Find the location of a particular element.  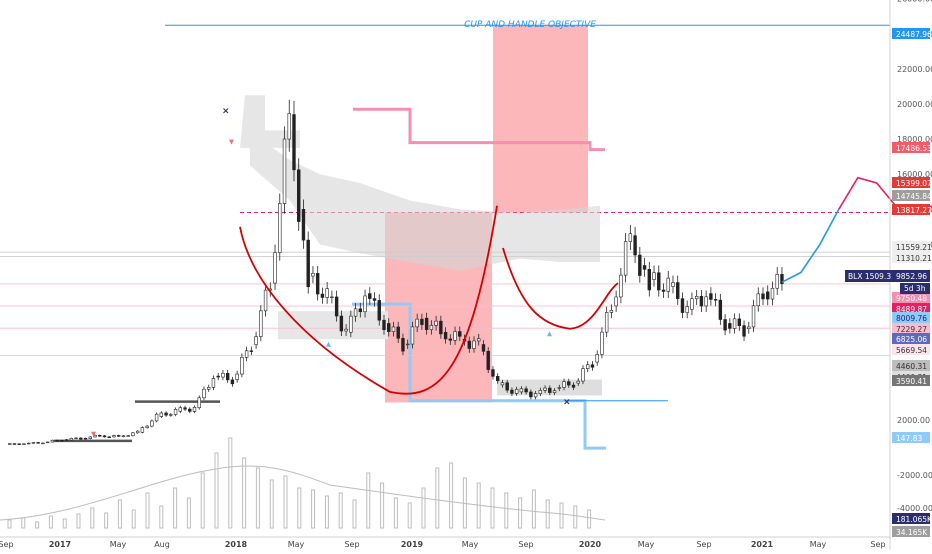

symbol-badge is located at coordinates (869, 276).